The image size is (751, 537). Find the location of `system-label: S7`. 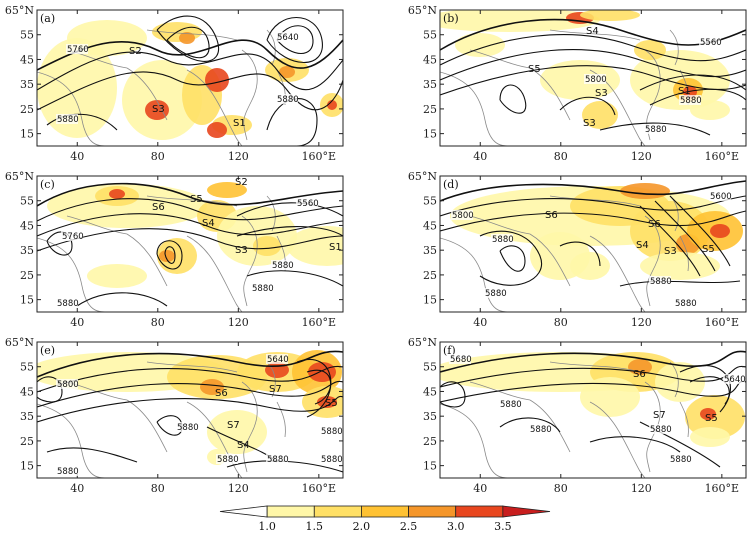

system-label: S7 is located at coordinates (659, 415).